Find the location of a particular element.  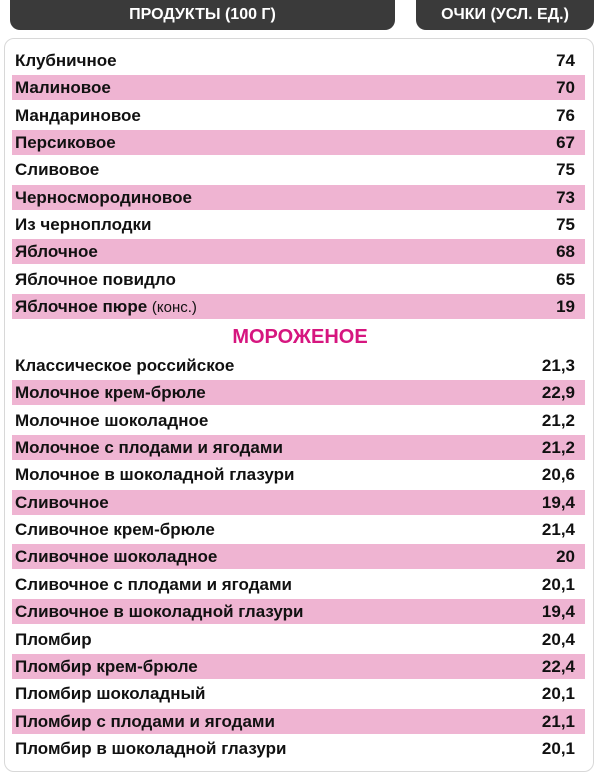

row-label: Сливочное шоколадное is located at coordinates (116, 557).